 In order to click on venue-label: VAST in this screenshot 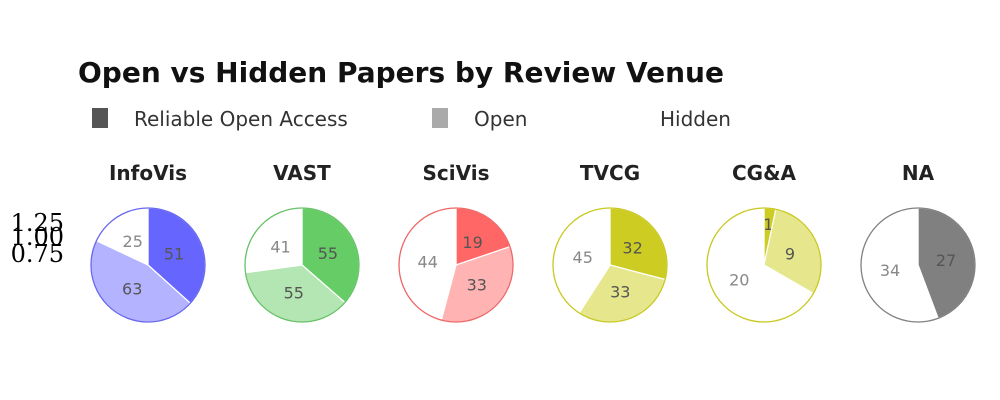, I will do `click(302, 173)`.